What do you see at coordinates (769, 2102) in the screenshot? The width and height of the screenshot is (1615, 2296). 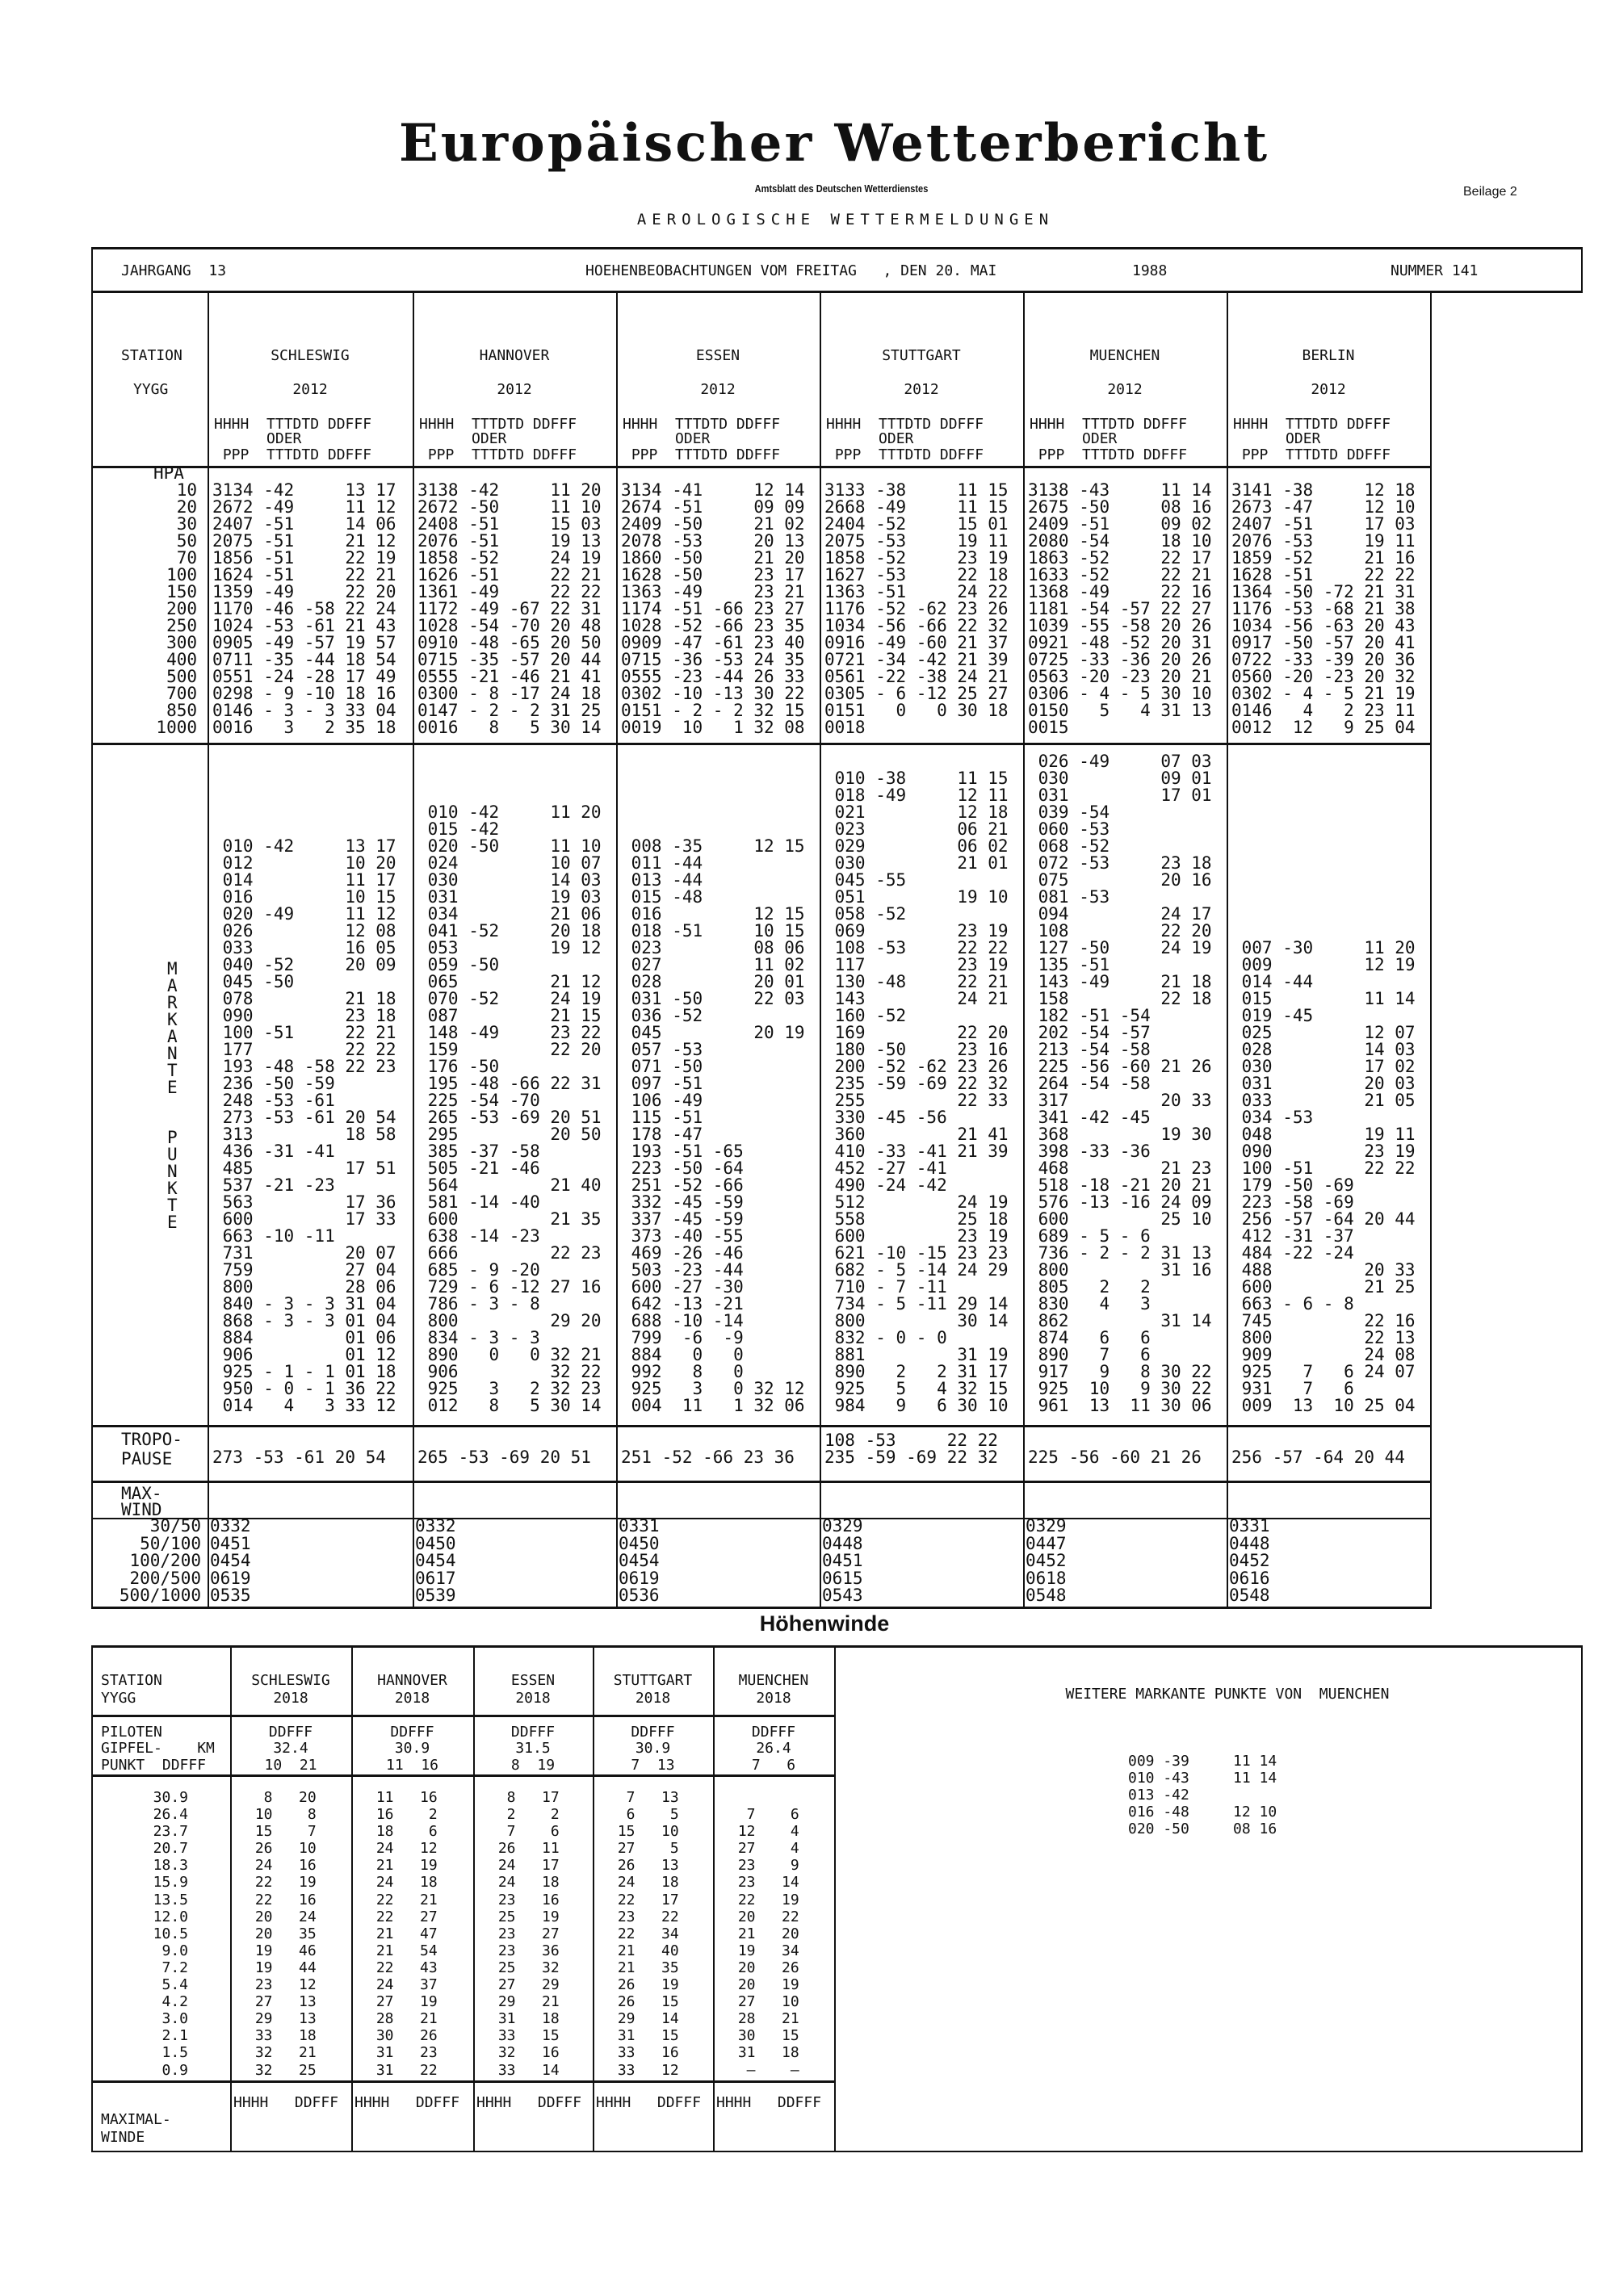 I see `maxwind-header: HHHH DDFFF` at bounding box center [769, 2102].